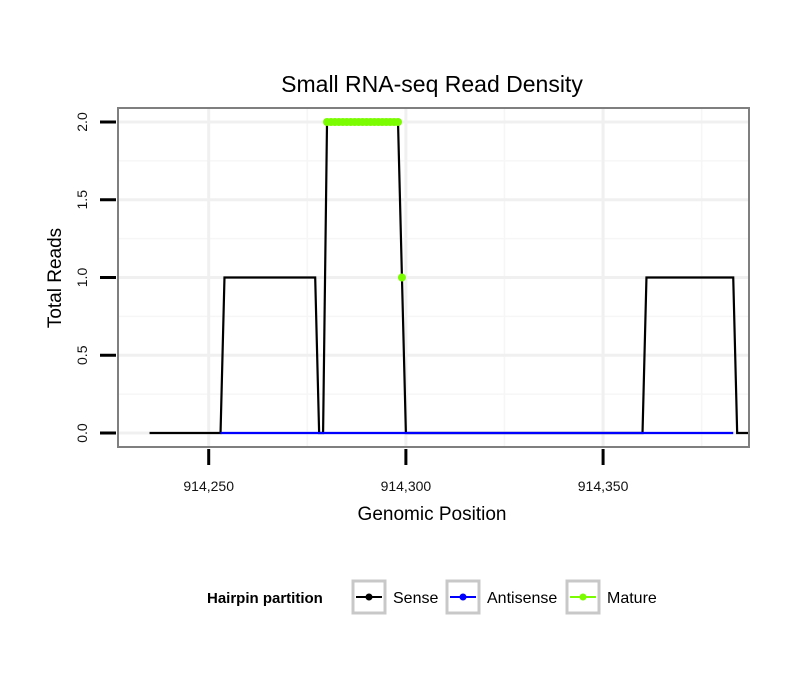  I want to click on y-tick-label: 1.5, so click(82, 200).